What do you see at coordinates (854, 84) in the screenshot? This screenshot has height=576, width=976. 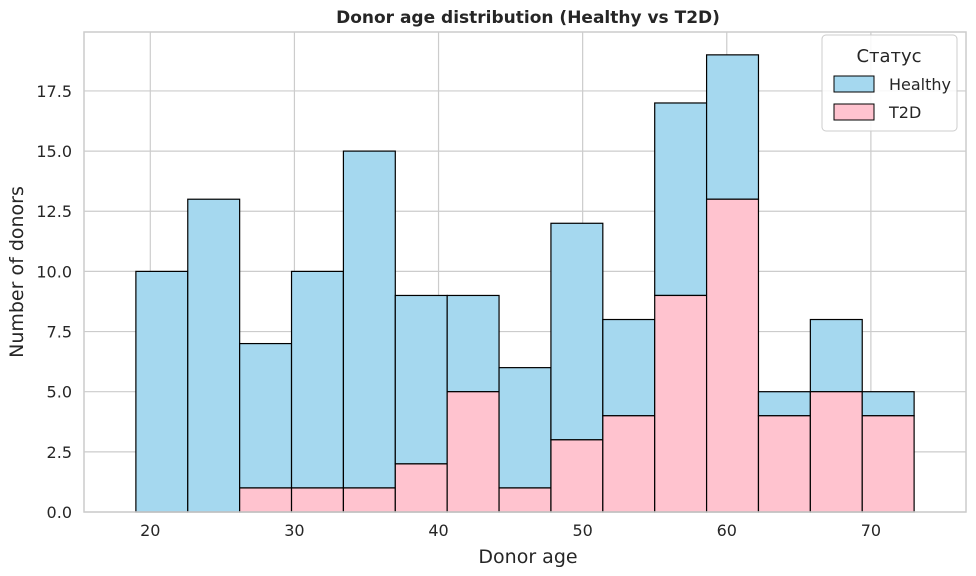 I see `legend-swatch-healthy` at bounding box center [854, 84].